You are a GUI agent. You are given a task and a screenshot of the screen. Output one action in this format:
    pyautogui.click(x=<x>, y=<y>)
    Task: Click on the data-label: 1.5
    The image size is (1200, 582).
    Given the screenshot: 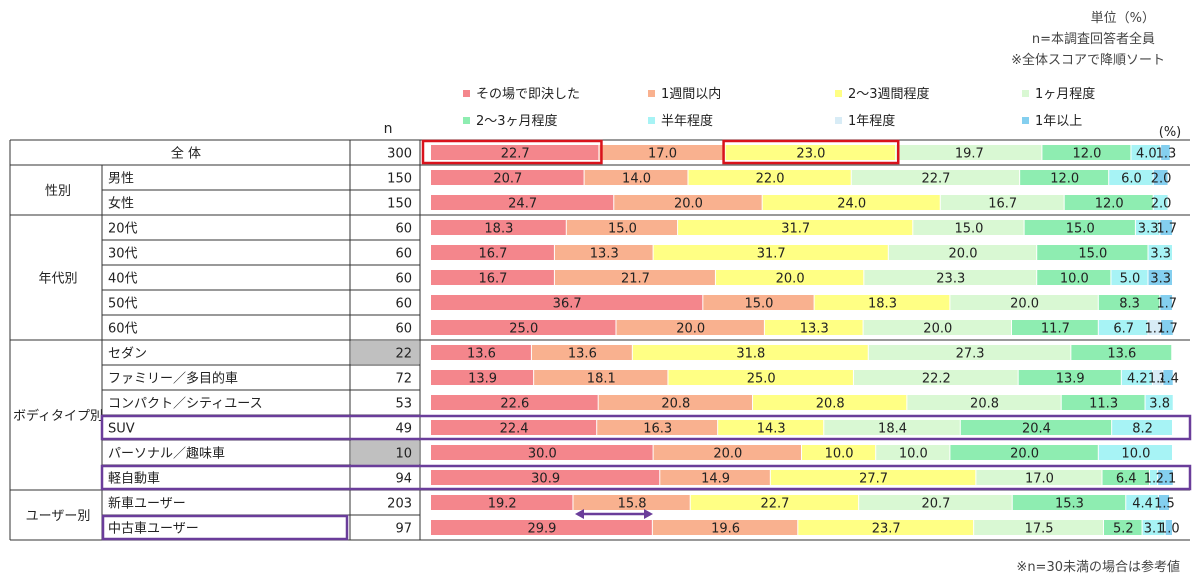 What is the action you would take?
    pyautogui.click(x=1164, y=504)
    